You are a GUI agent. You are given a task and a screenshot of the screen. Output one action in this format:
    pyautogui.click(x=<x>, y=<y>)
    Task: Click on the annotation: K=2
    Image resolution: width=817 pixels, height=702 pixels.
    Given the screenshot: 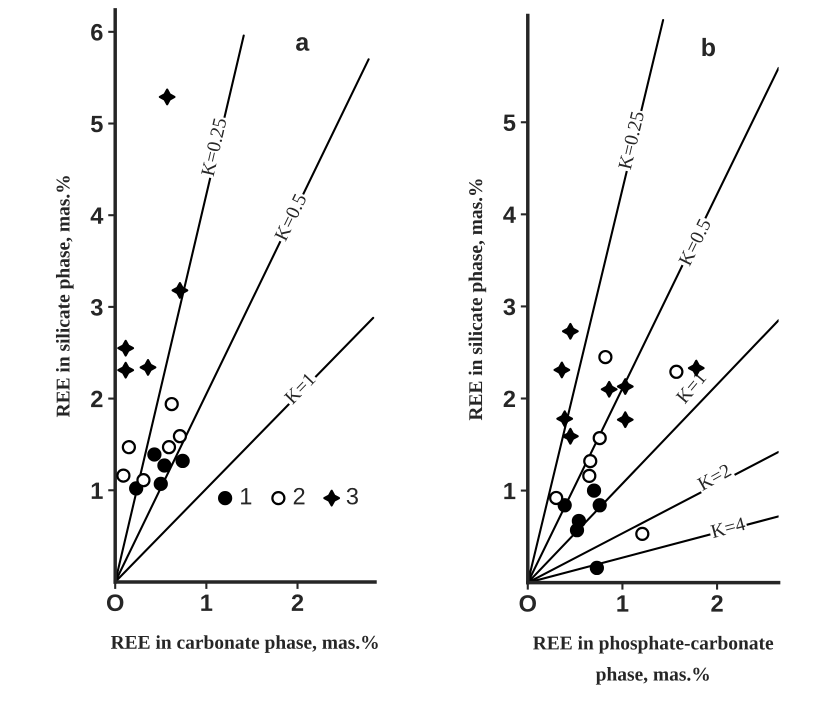 What is the action you would take?
    pyautogui.click(x=714, y=477)
    